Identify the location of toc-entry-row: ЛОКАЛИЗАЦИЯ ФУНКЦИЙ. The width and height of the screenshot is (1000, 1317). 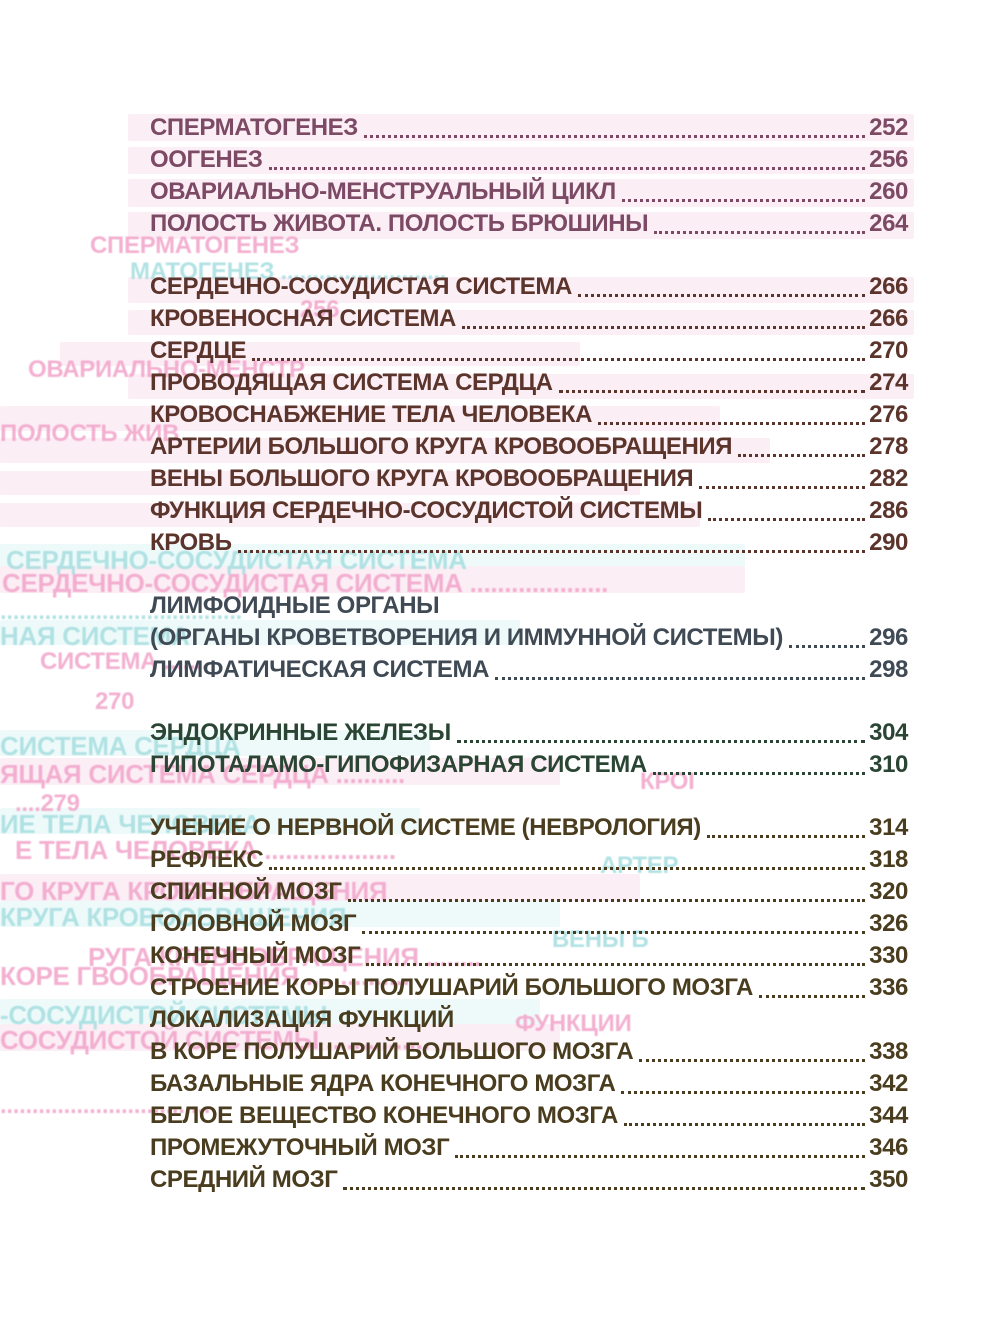
(529, 1020).